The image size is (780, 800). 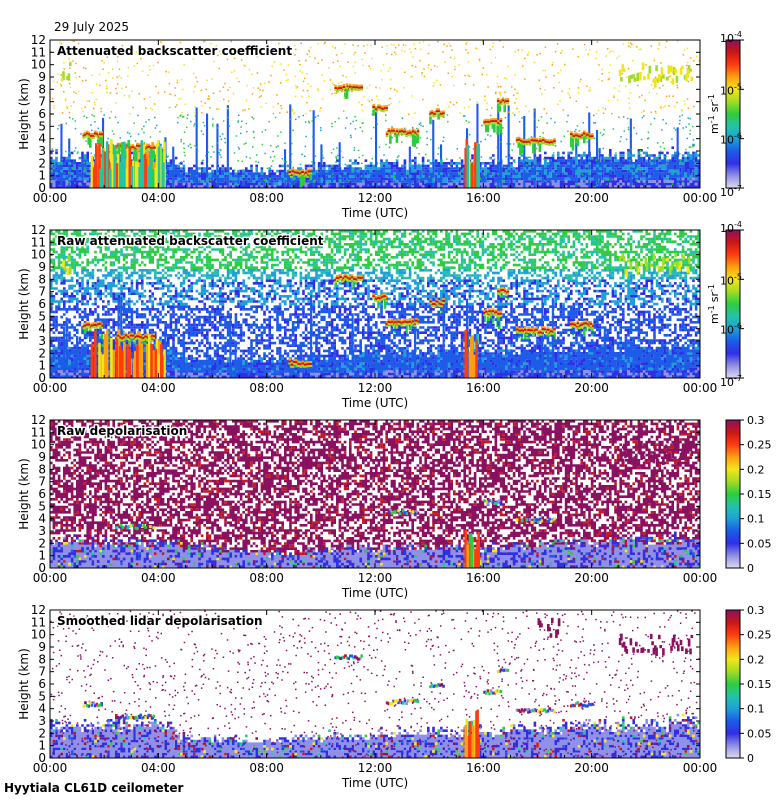 What do you see at coordinates (190, 241) in the screenshot?
I see `panel-title: Raw attenuated backscatter coefficient` at bounding box center [190, 241].